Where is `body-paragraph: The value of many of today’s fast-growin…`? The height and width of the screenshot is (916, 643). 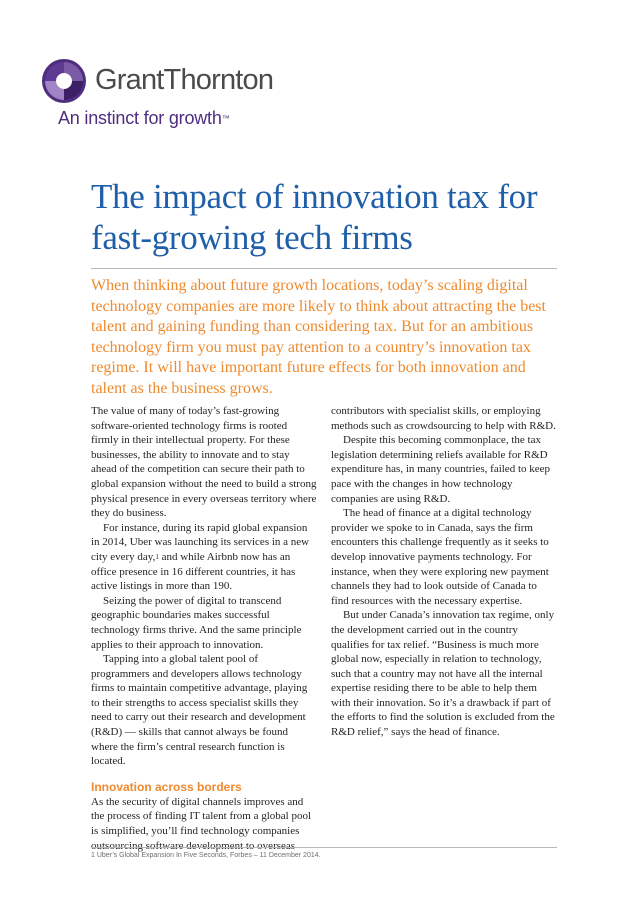 body-paragraph: The value of many of today’s fast-growin… is located at coordinates (204, 462).